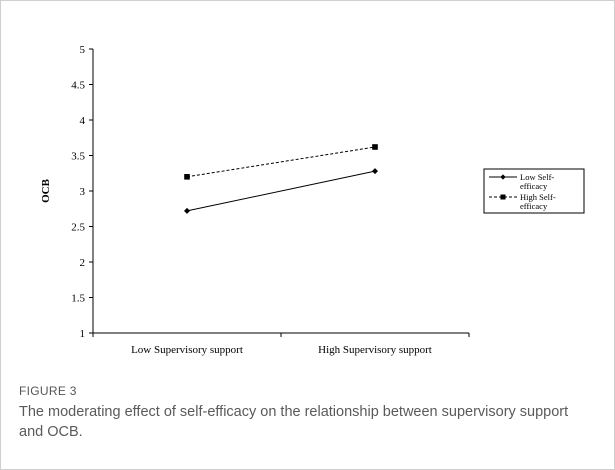 Image resolution: width=615 pixels, height=470 pixels. Describe the element at coordinates (78, 299) in the screenshot. I see `y-tick-label: 1.5` at that location.